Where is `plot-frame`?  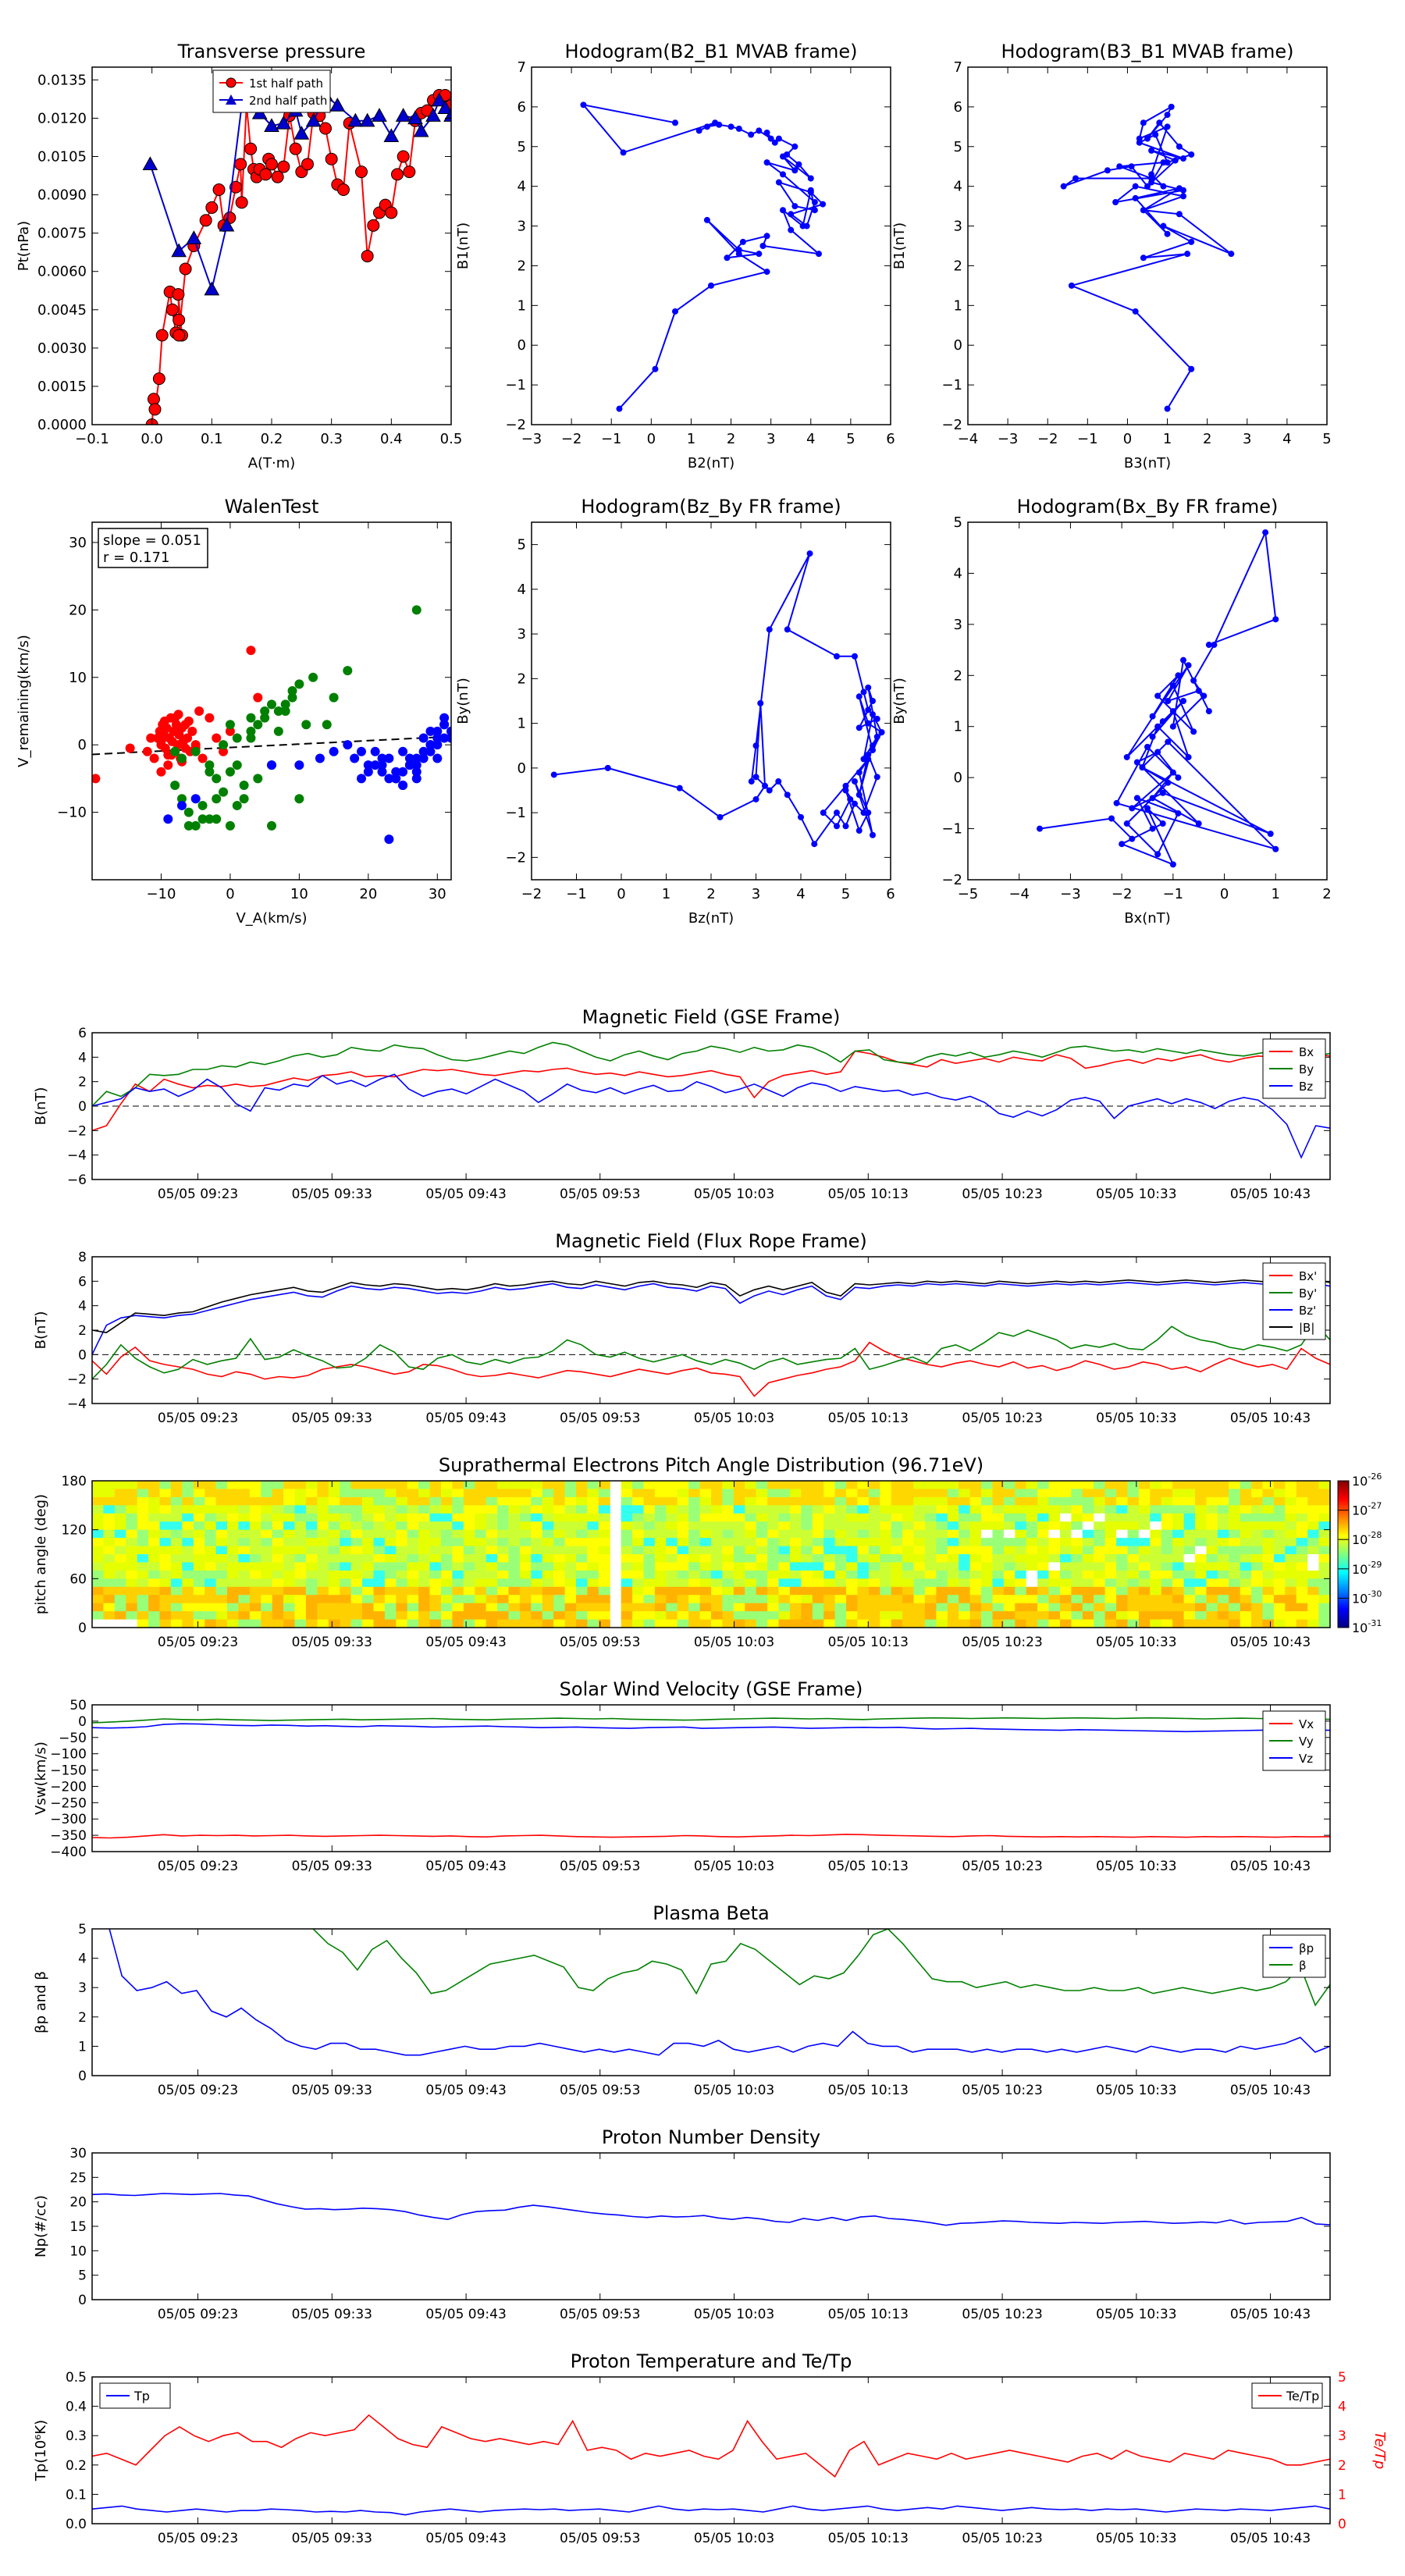
plot-frame is located at coordinates (711, 2450).